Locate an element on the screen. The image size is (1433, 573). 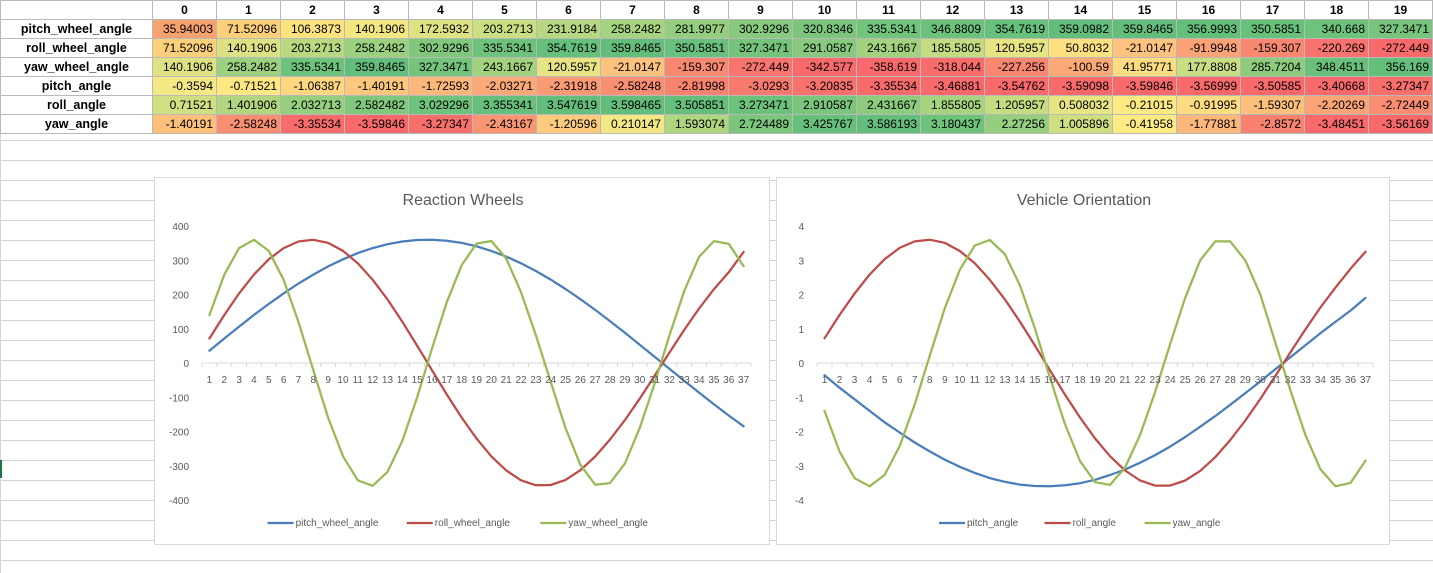
series-line-pitch-angle is located at coordinates (1095, 392).